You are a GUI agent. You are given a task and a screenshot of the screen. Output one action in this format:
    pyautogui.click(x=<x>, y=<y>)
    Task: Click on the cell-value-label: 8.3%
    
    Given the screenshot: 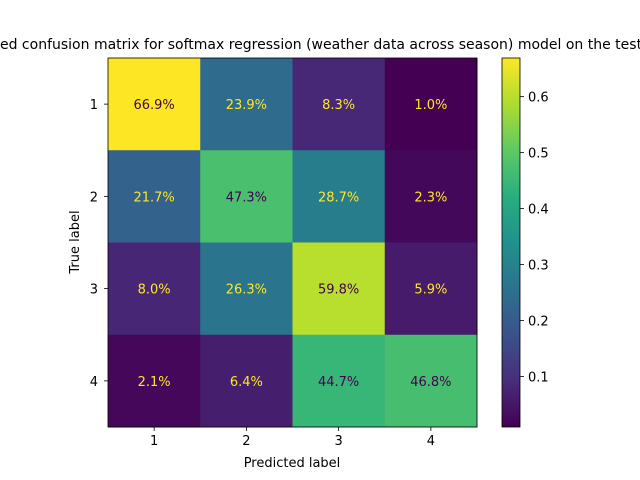 What is the action you would take?
    pyautogui.click(x=338, y=105)
    